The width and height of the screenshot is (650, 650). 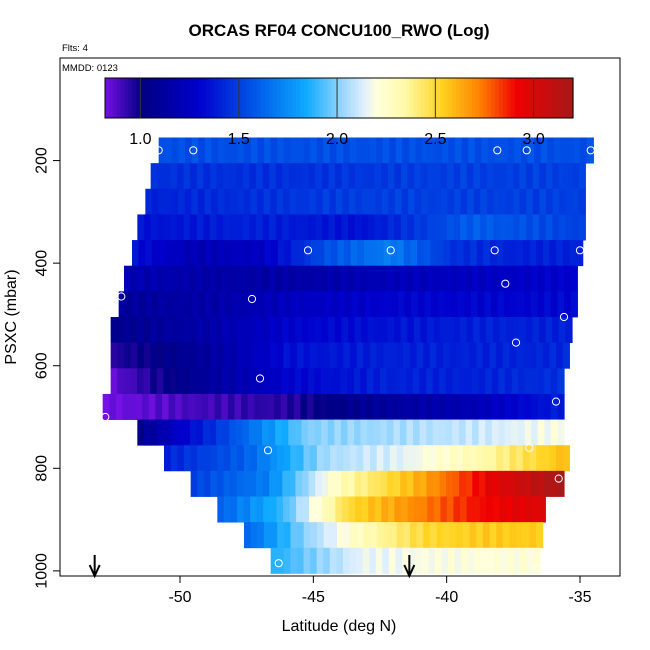 What do you see at coordinates (140, 139) in the screenshot?
I see `colorbar-tick-label: 1.0` at bounding box center [140, 139].